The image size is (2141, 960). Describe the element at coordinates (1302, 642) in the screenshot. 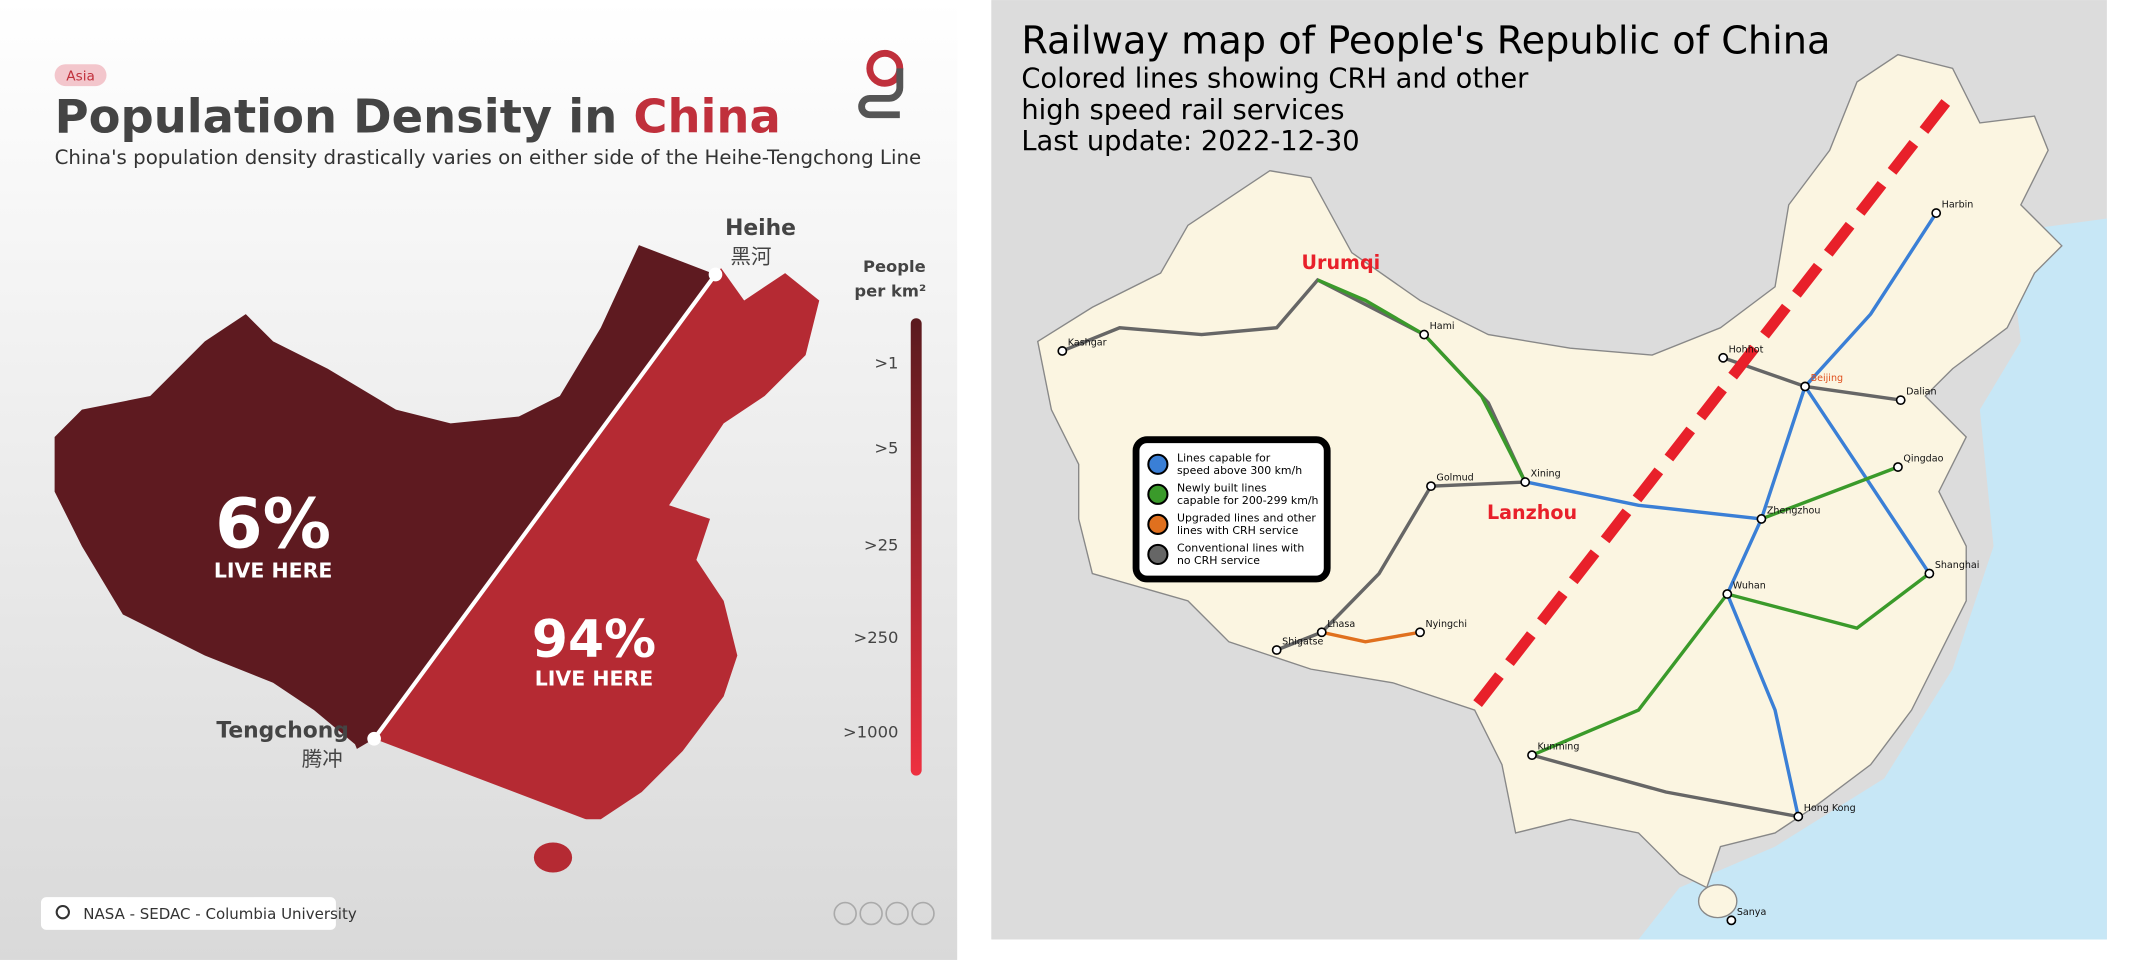

I see `city-label: Shigatse` at that location.